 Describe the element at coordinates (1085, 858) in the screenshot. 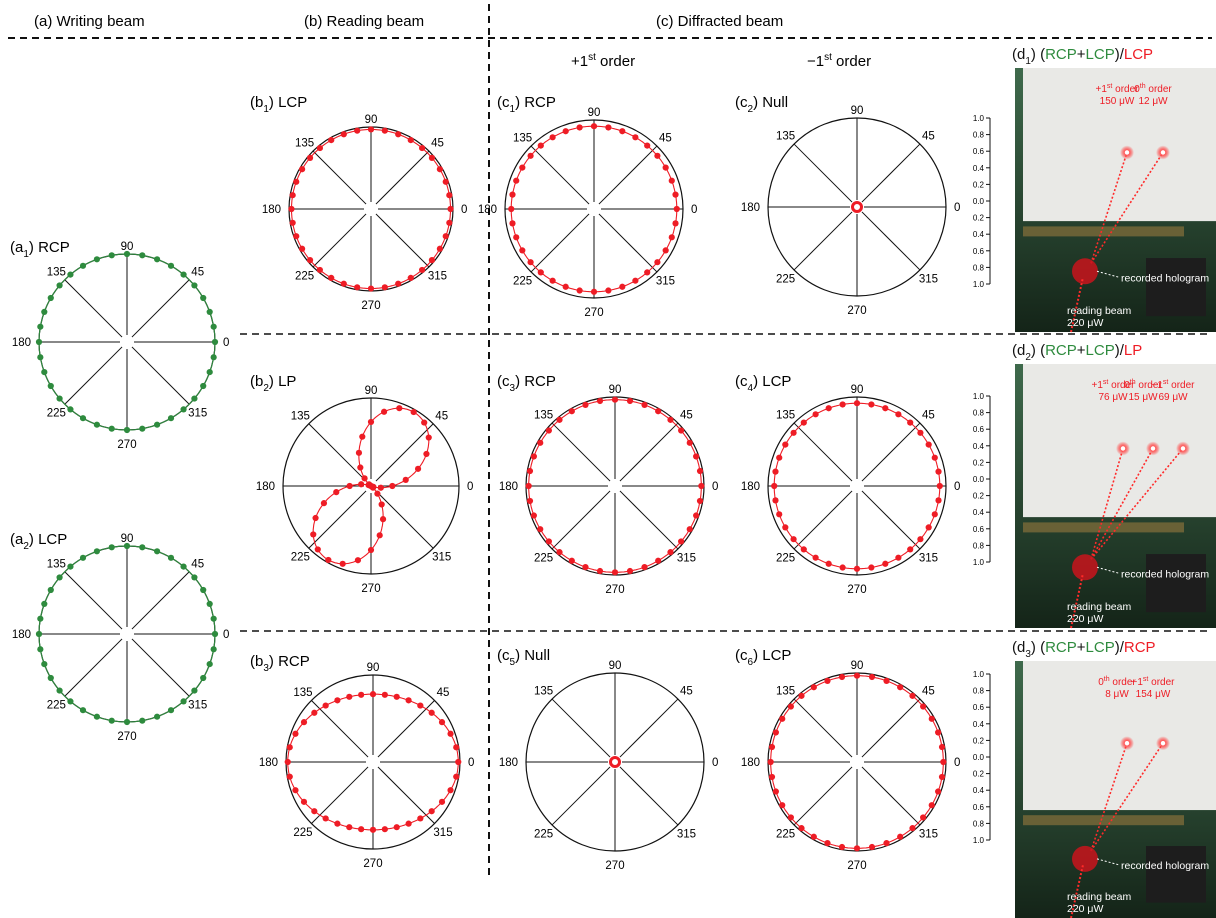

I see `recorded-hologram` at that location.